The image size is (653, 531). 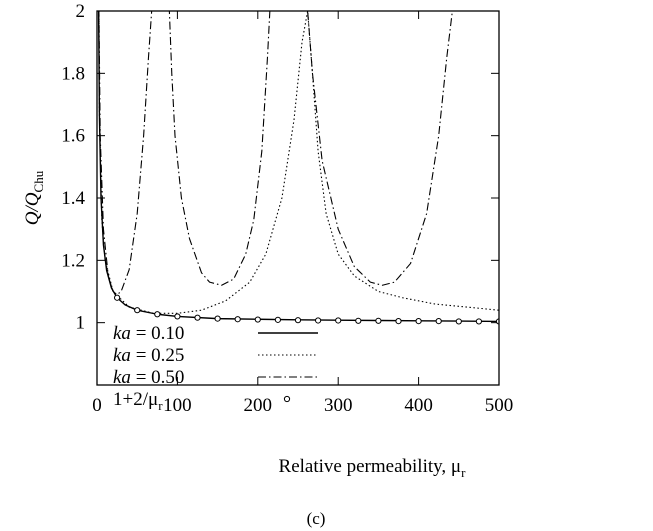 I want to click on y-tick-label: 1, so click(x=81, y=323).